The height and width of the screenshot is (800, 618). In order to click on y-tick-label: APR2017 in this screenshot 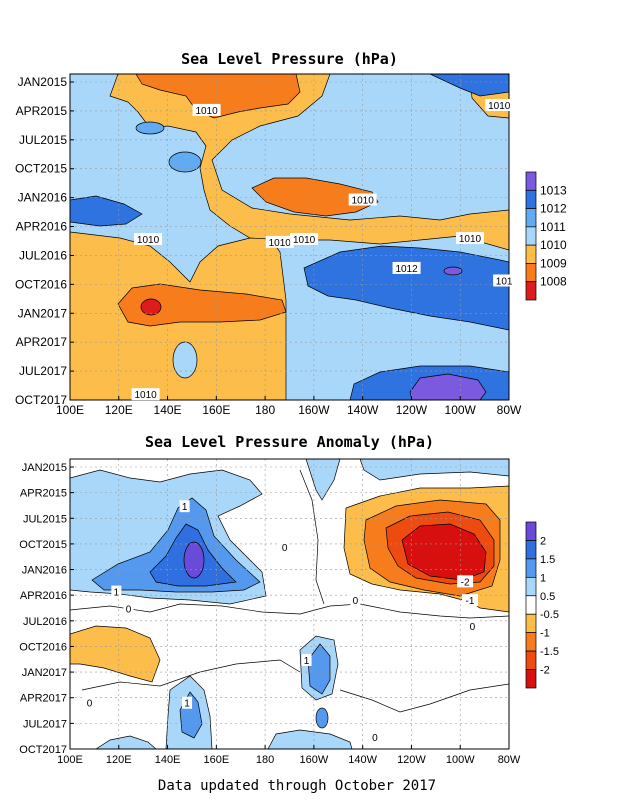, I will do `click(42, 342)`.